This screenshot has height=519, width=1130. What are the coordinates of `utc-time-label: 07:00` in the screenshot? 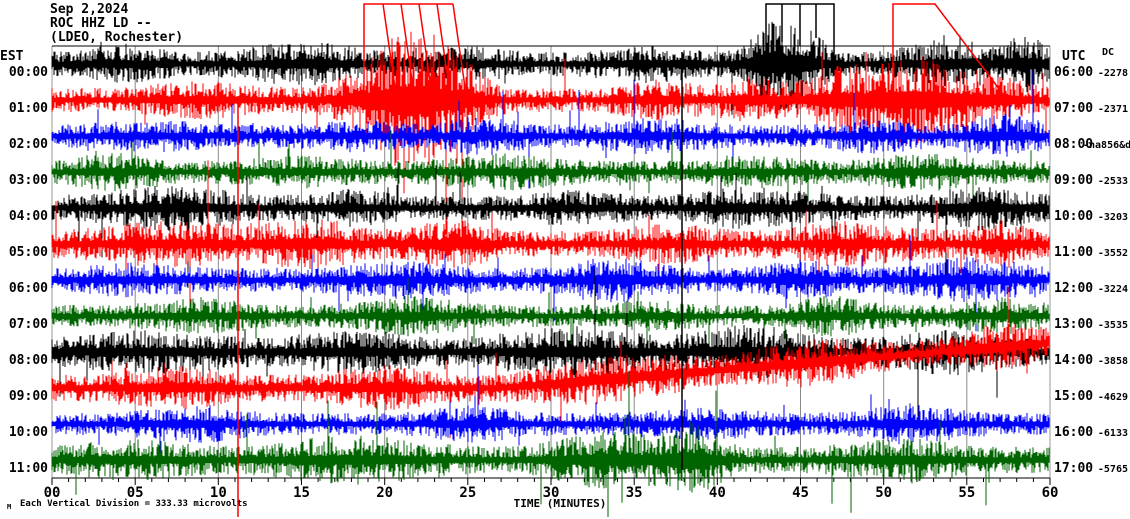 It's located at (1074, 108).